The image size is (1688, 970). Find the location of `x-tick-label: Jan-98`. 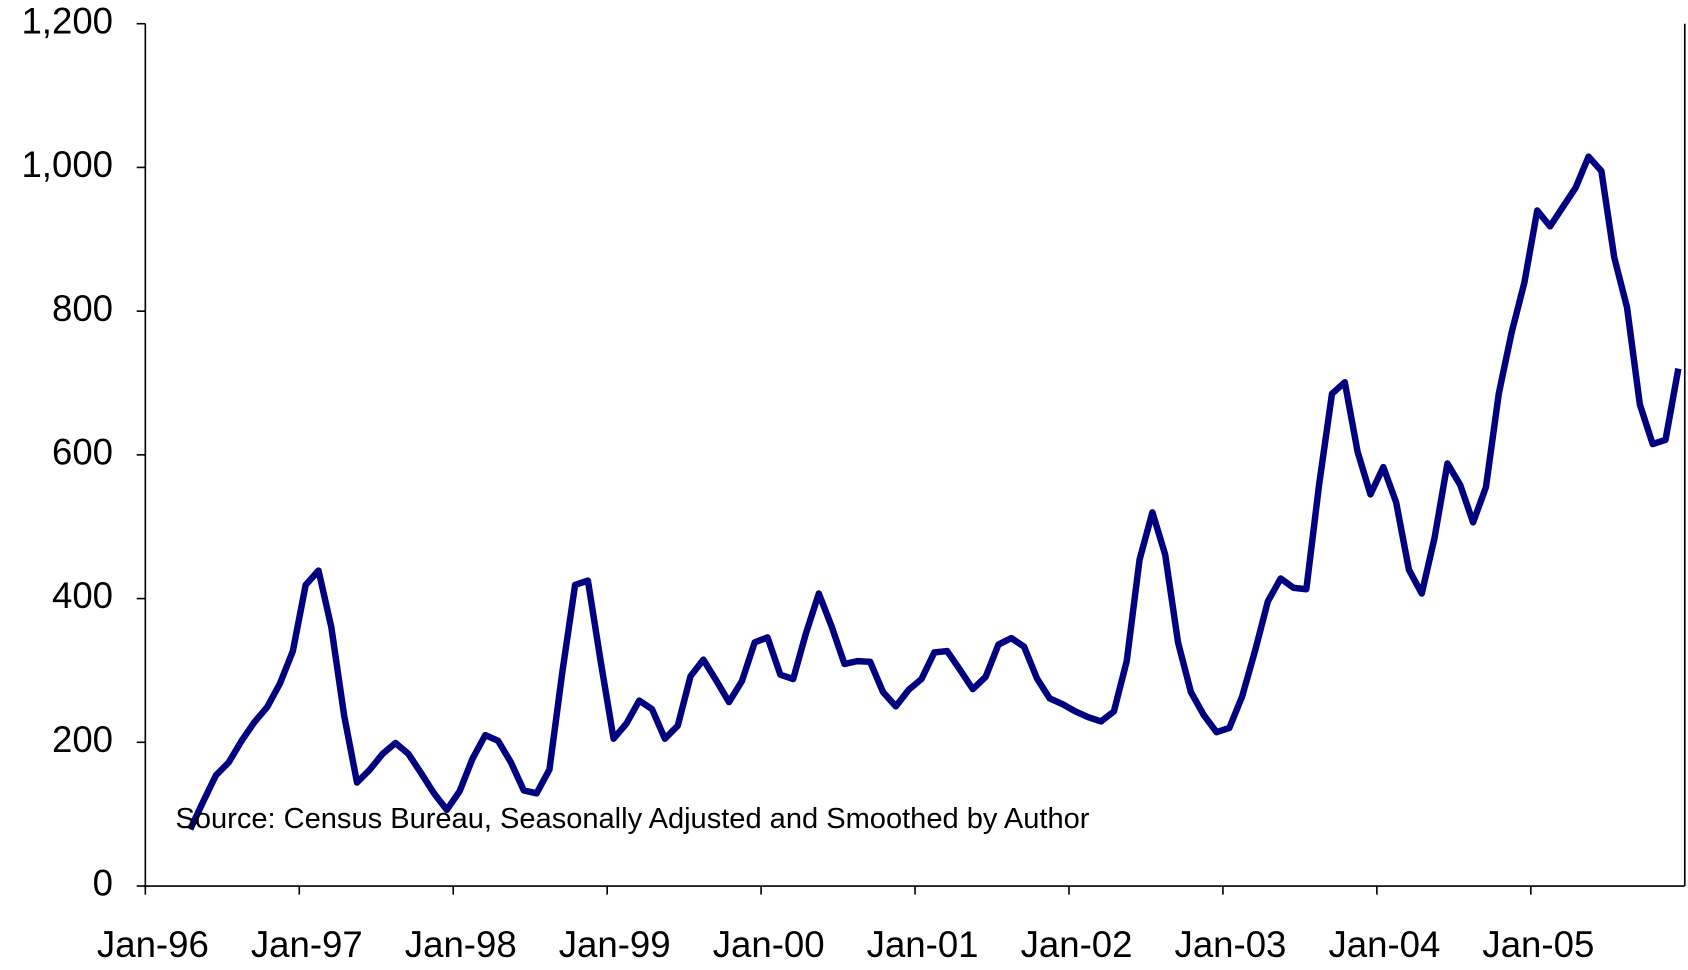

x-tick-label: Jan-98 is located at coordinates (461, 944).